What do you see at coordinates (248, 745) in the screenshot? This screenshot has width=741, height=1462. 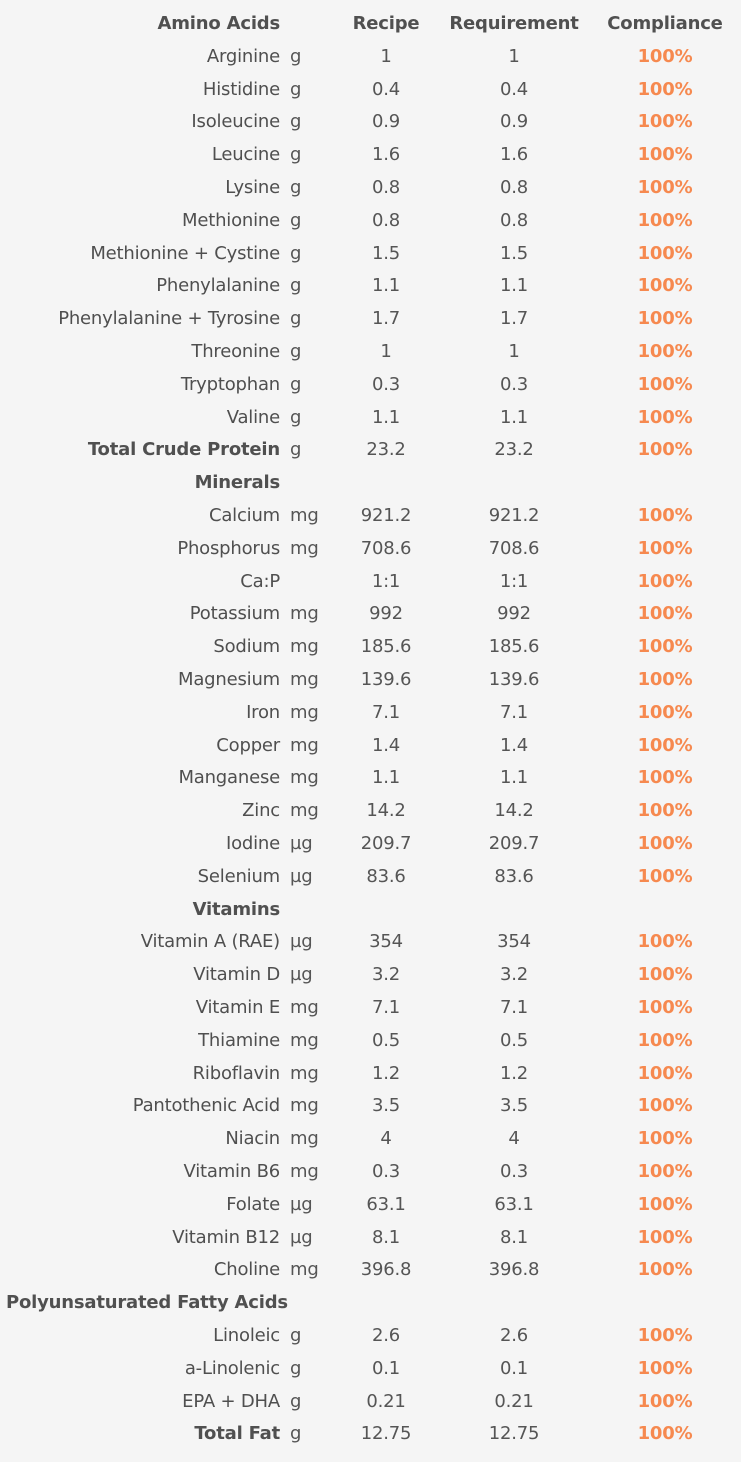 I see `nutrient-name: Copper` at bounding box center [248, 745].